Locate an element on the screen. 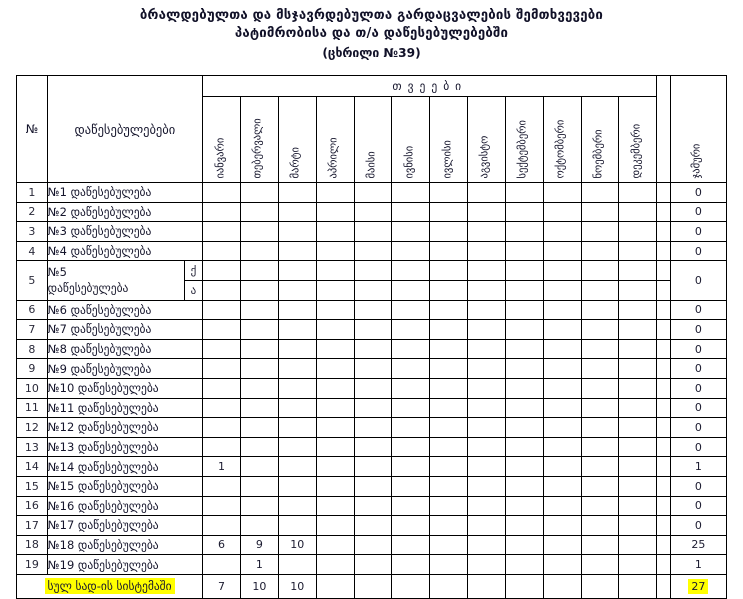 The image size is (743, 599). table-row: 11 №11 დაწესებულება 0 is located at coordinates (372, 408).